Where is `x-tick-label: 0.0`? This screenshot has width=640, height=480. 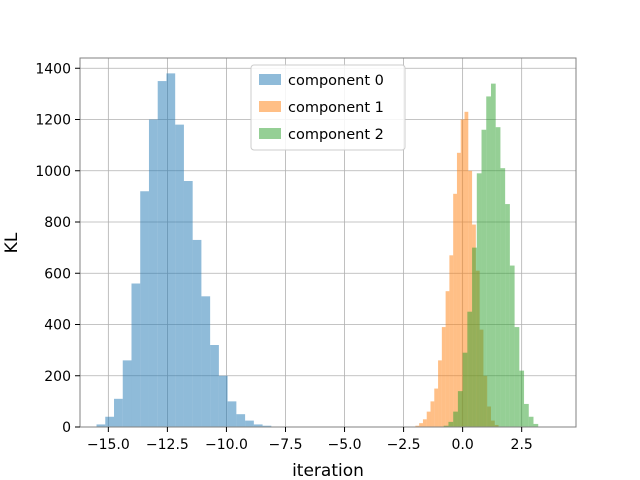
x-tick-label: 0.0 is located at coordinates (462, 445).